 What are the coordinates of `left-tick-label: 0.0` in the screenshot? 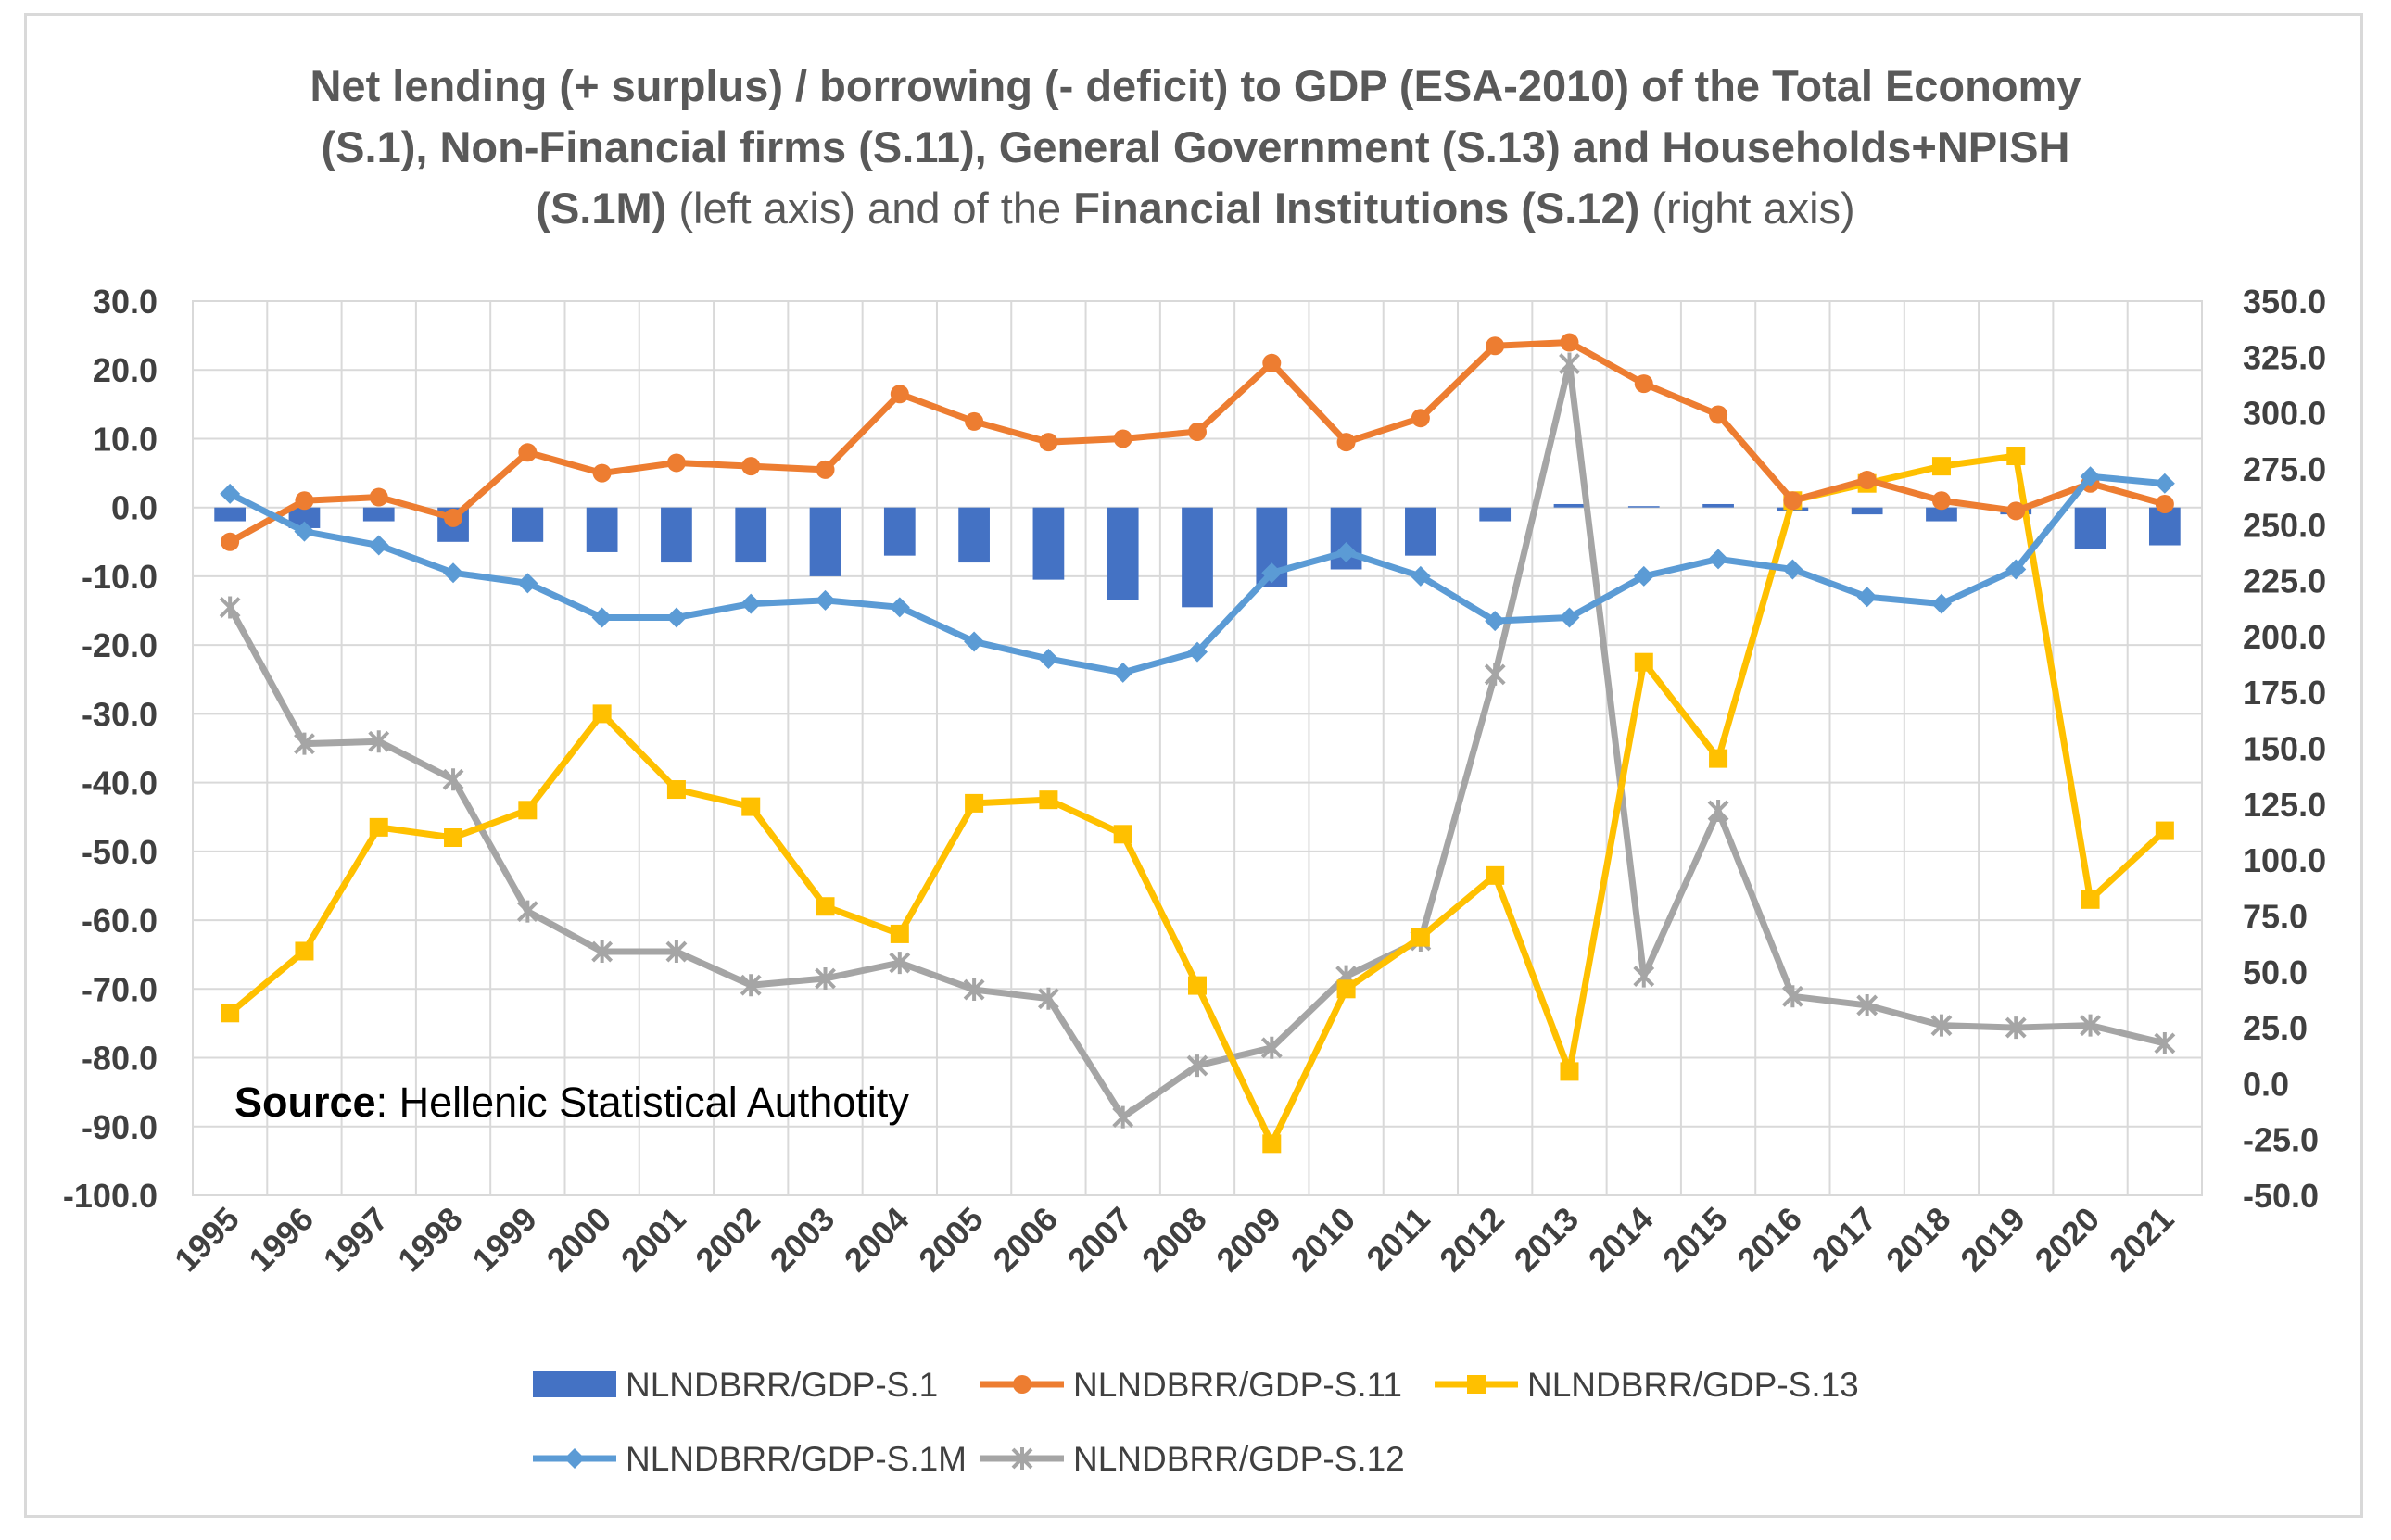 It's located at (135, 508).